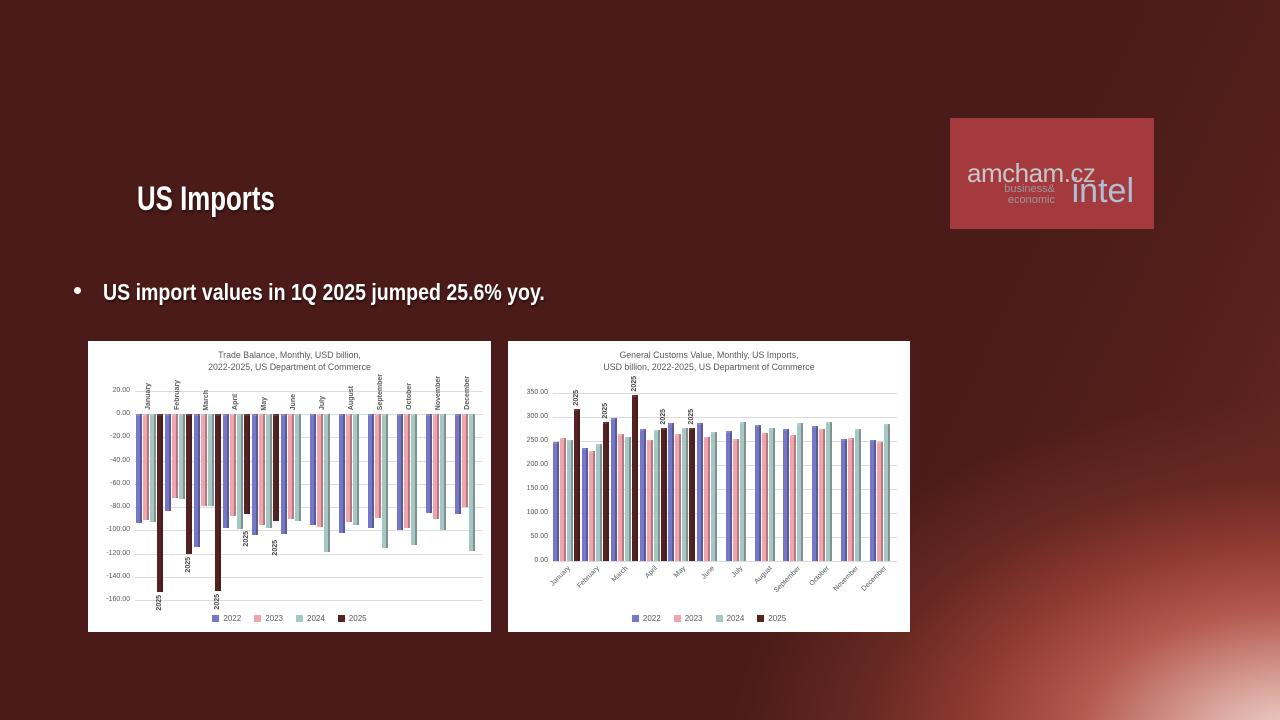  I want to click on y-axis-tick-label: -20.00, so click(120, 437).